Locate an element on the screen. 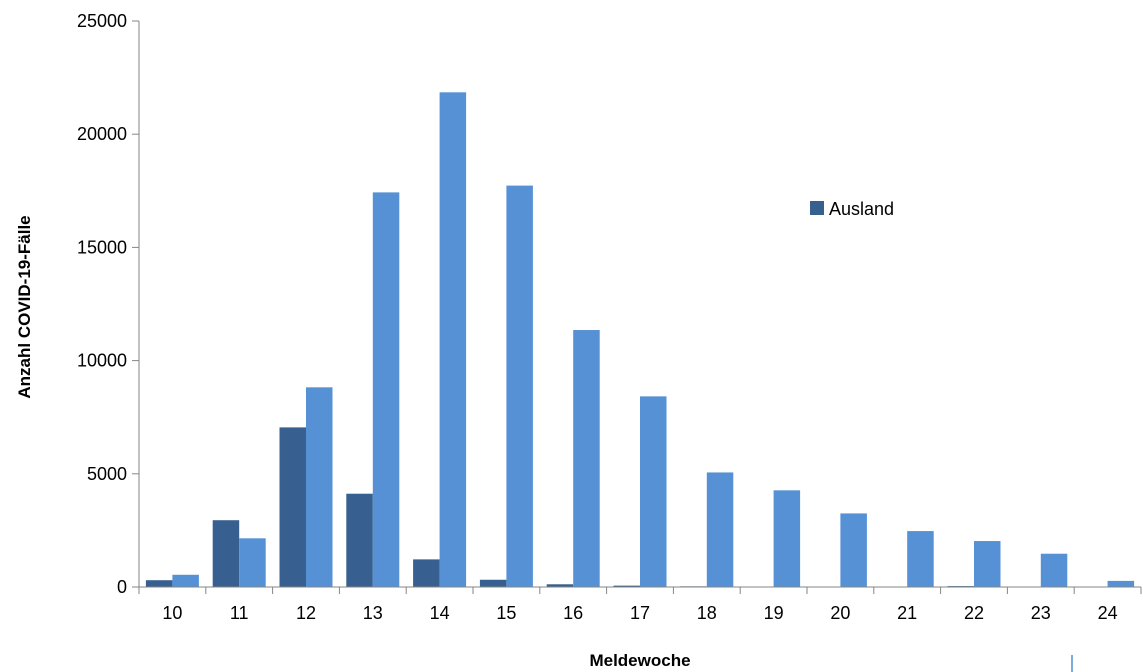 Image resolution: width=1143 pixels, height=672 pixels. y-tick-label: 20000 is located at coordinates (102, 134).